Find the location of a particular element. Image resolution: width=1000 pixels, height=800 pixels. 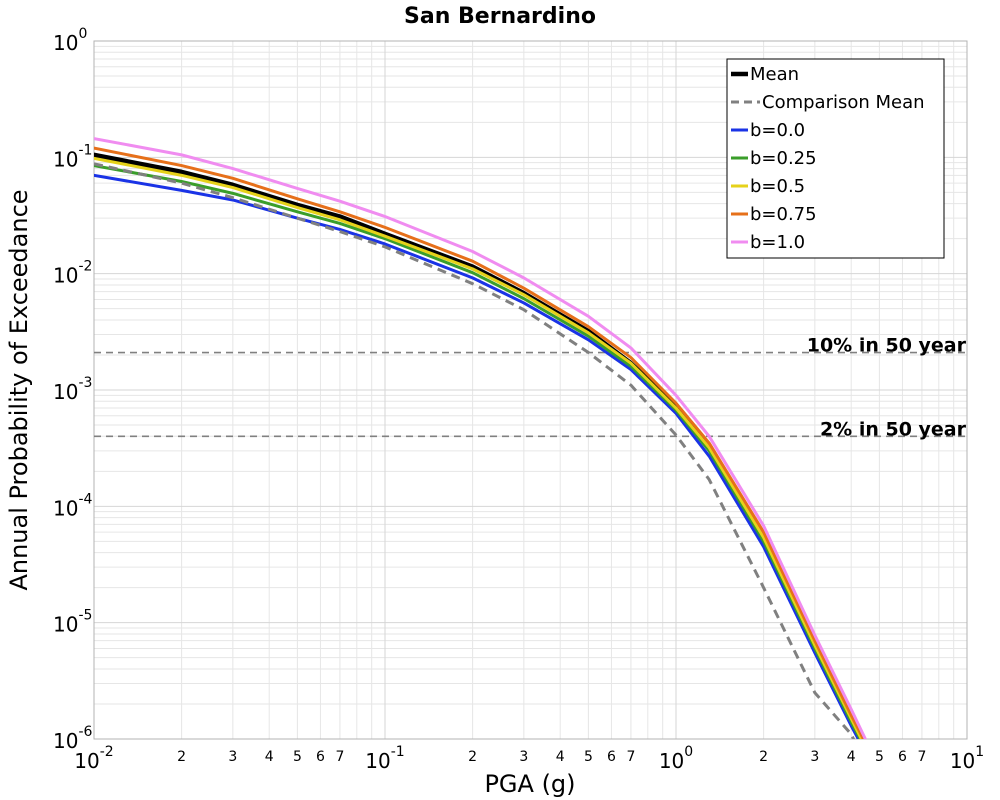

x-tick-label: 10⁰ is located at coordinates (676, 758).